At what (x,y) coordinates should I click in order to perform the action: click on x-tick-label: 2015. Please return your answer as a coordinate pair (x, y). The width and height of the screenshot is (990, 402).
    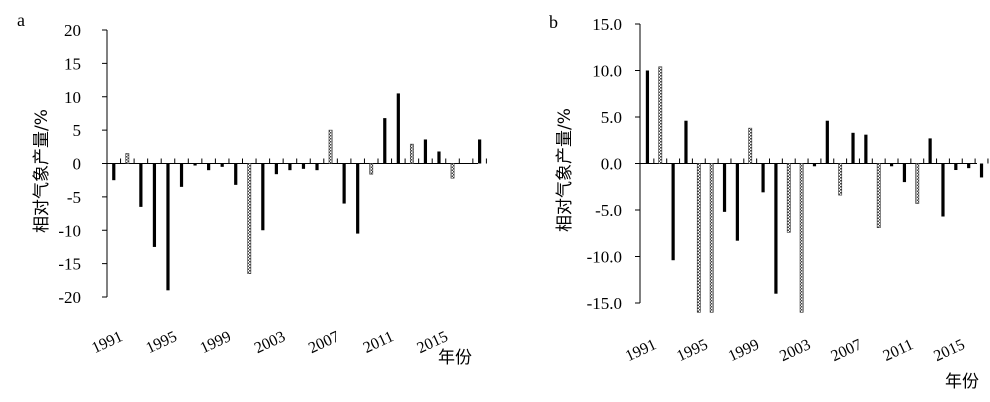
    Looking at the image, I should click on (949, 350).